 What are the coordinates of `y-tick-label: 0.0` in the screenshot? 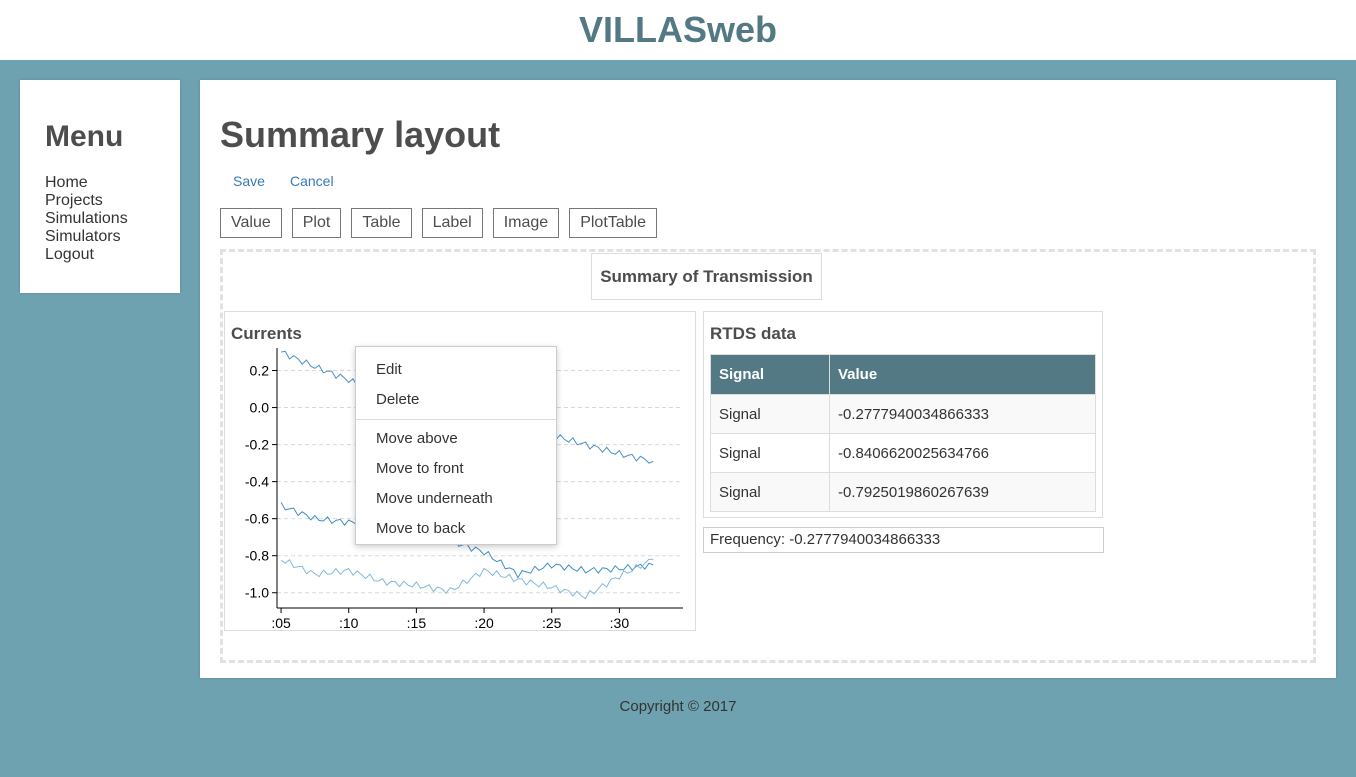 It's located at (260, 408).